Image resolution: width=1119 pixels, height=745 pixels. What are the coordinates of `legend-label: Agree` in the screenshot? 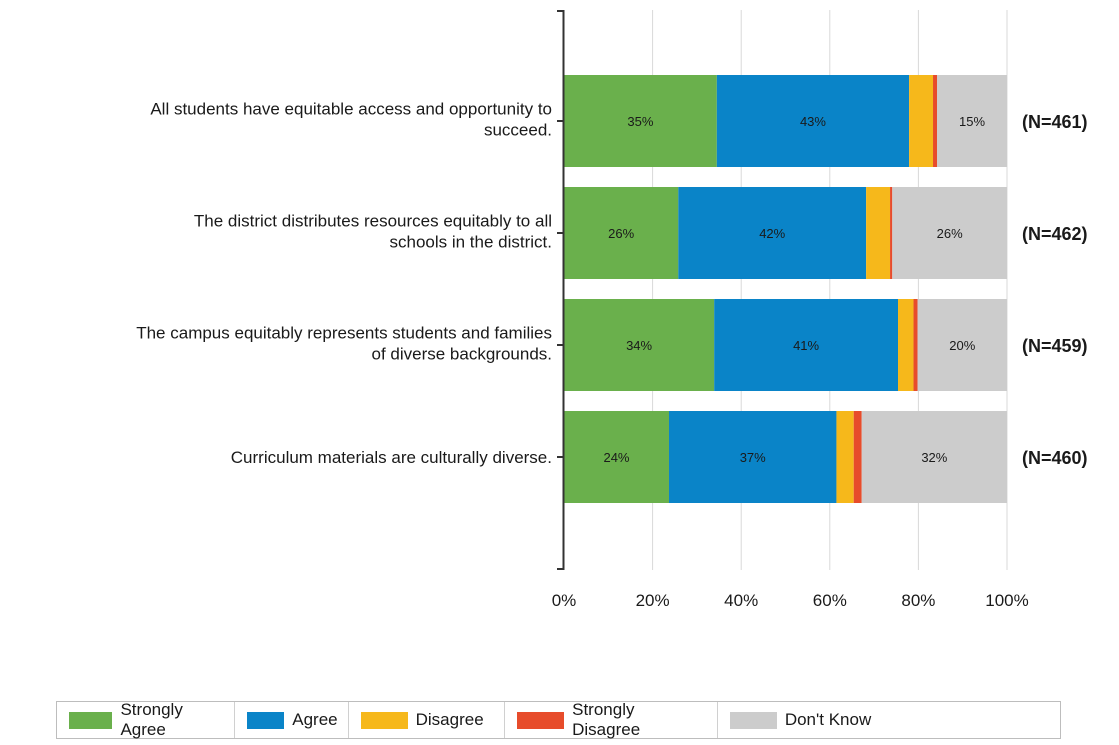 It's located at (315, 719).